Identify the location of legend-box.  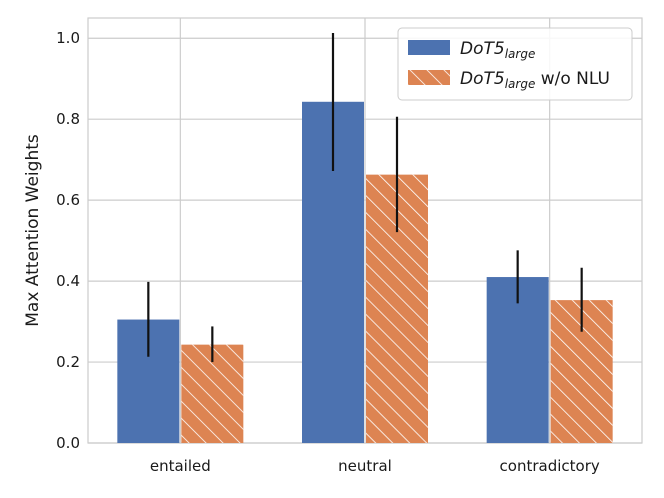
(515, 64).